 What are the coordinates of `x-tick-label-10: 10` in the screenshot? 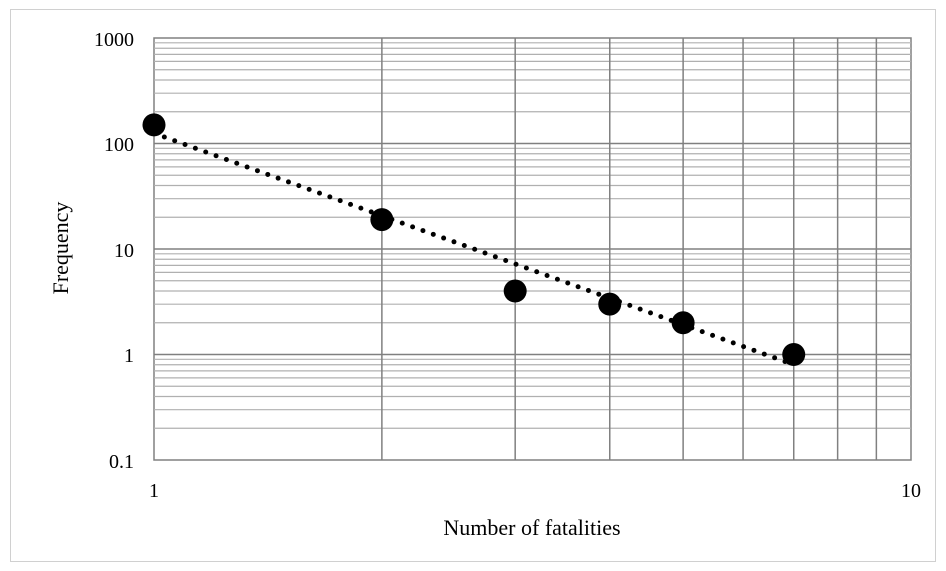 It's located at (911, 491).